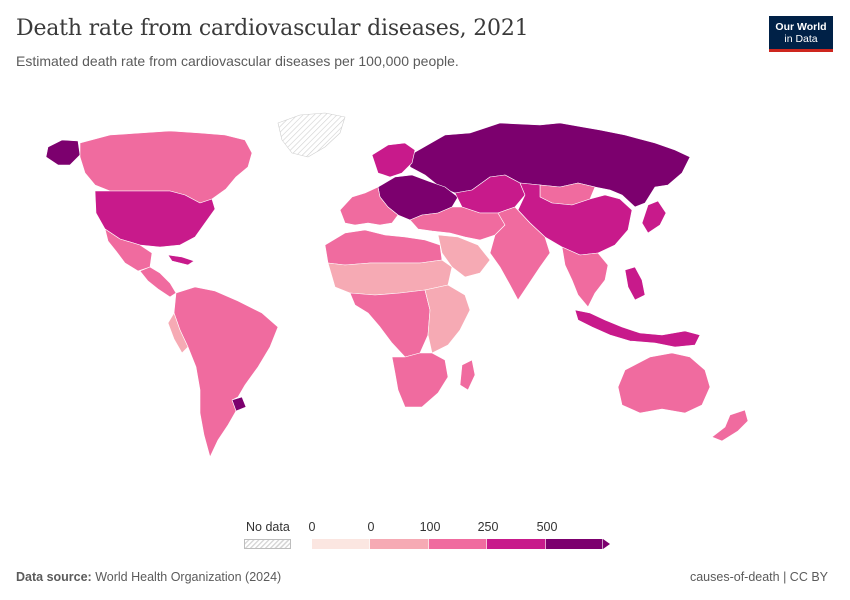  What do you see at coordinates (63, 152) in the screenshot?
I see `region-alaska: Alaska` at bounding box center [63, 152].